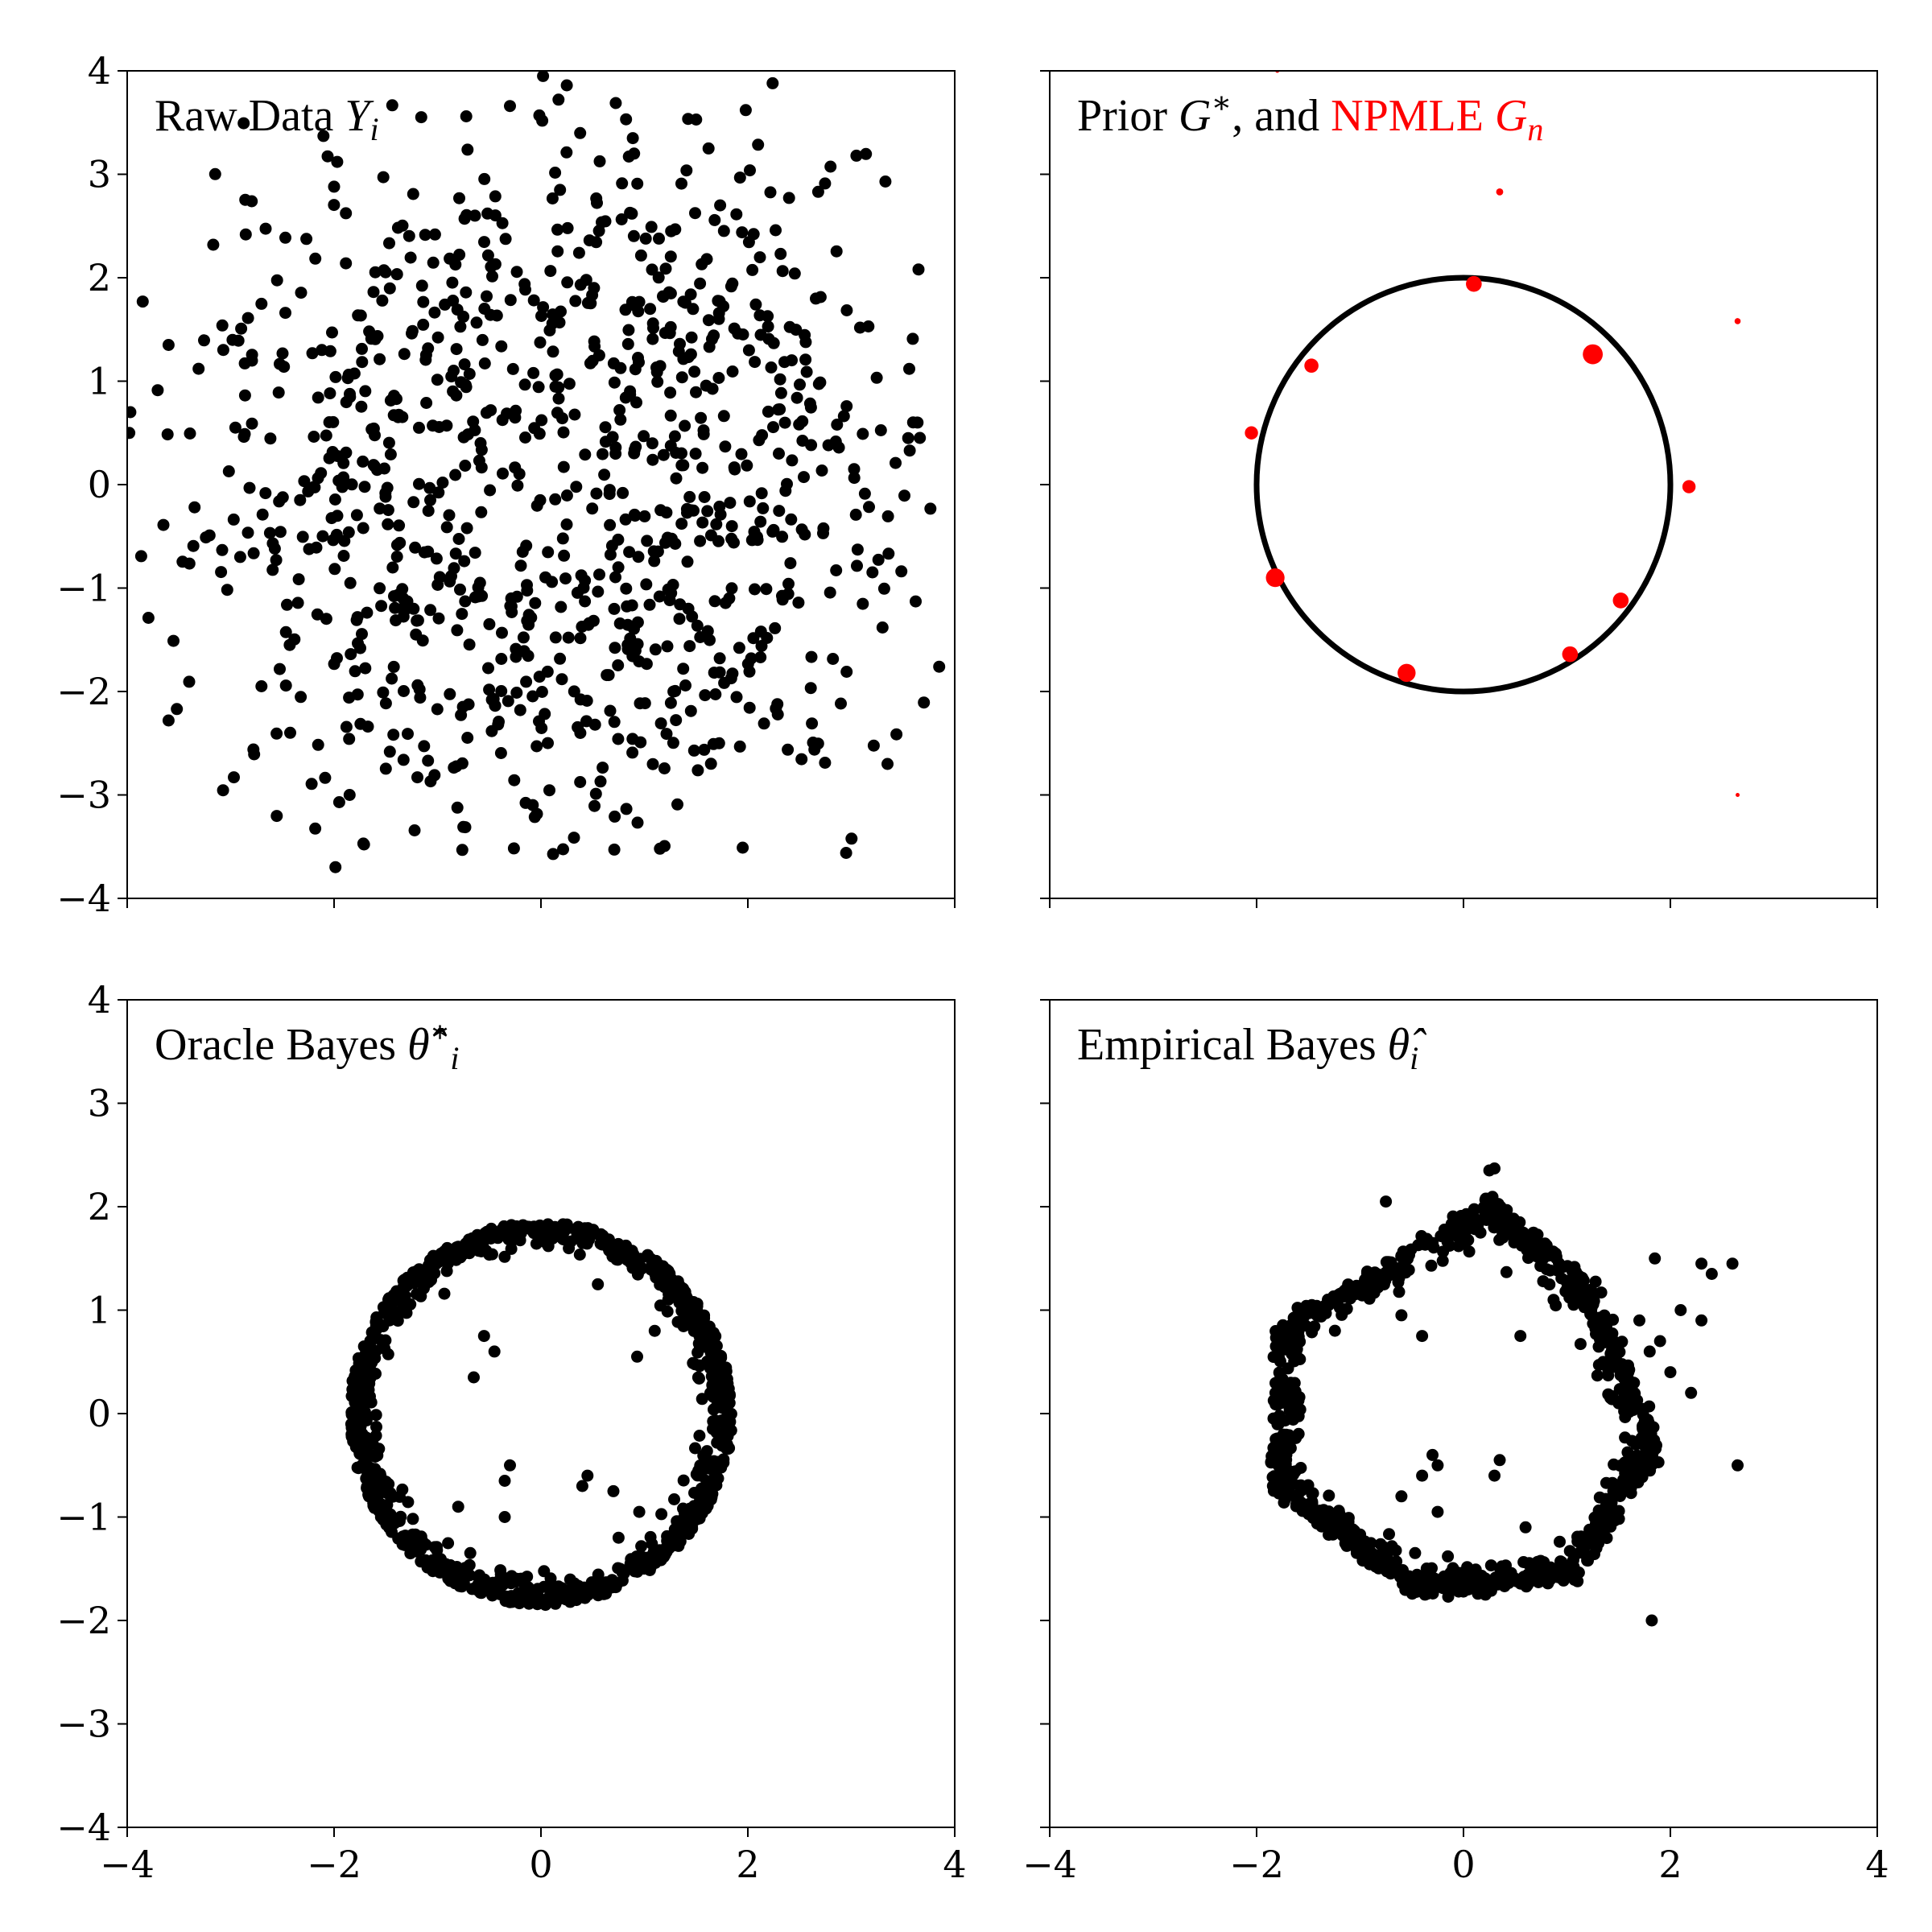  I want to click on y-tick-label: 1, so click(99, 1310).